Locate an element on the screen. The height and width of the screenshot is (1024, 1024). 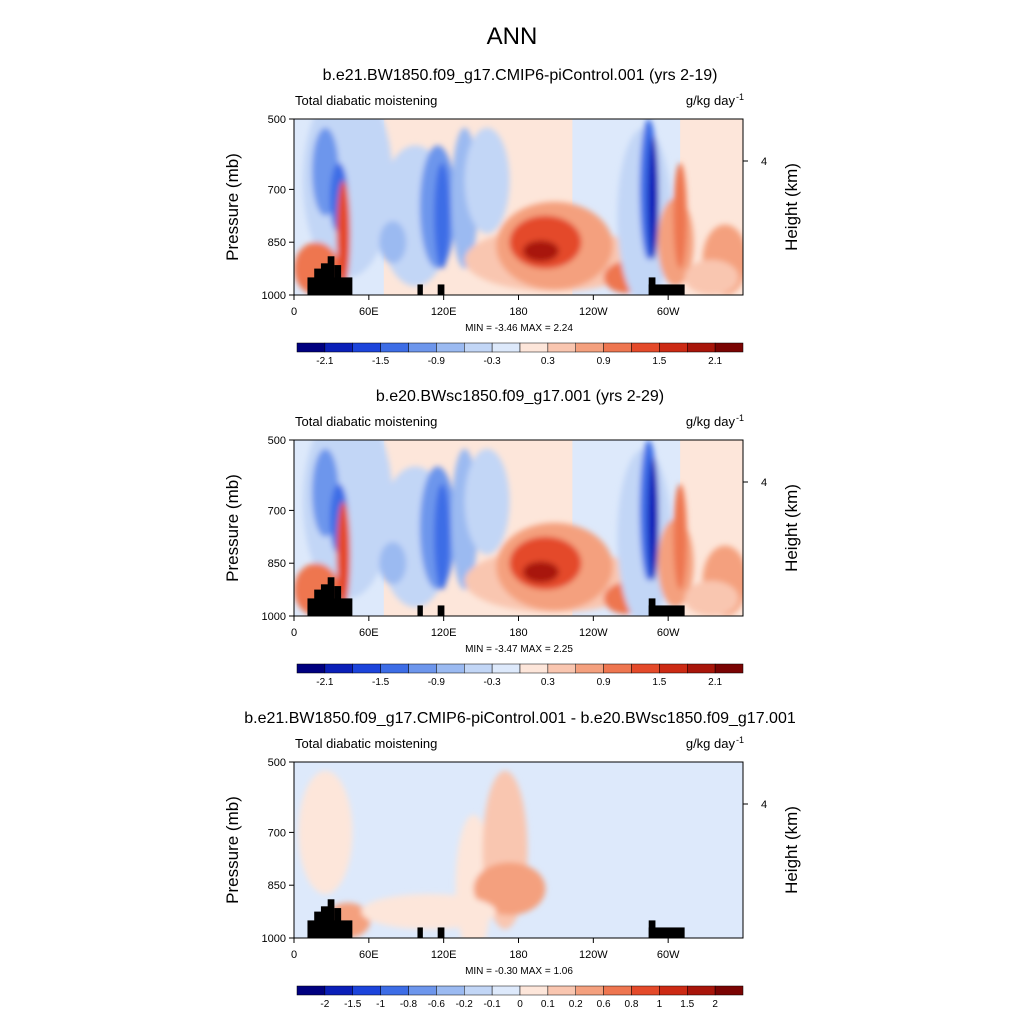
min-max-stats: MIN = -3.47 MAX = 2.25 is located at coordinates (519, 649).